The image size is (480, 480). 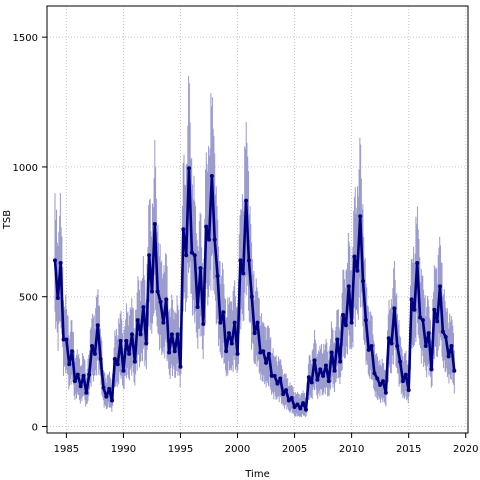 What do you see at coordinates (7, 220) in the screenshot?
I see `y-axis-label: TSB` at bounding box center [7, 220].